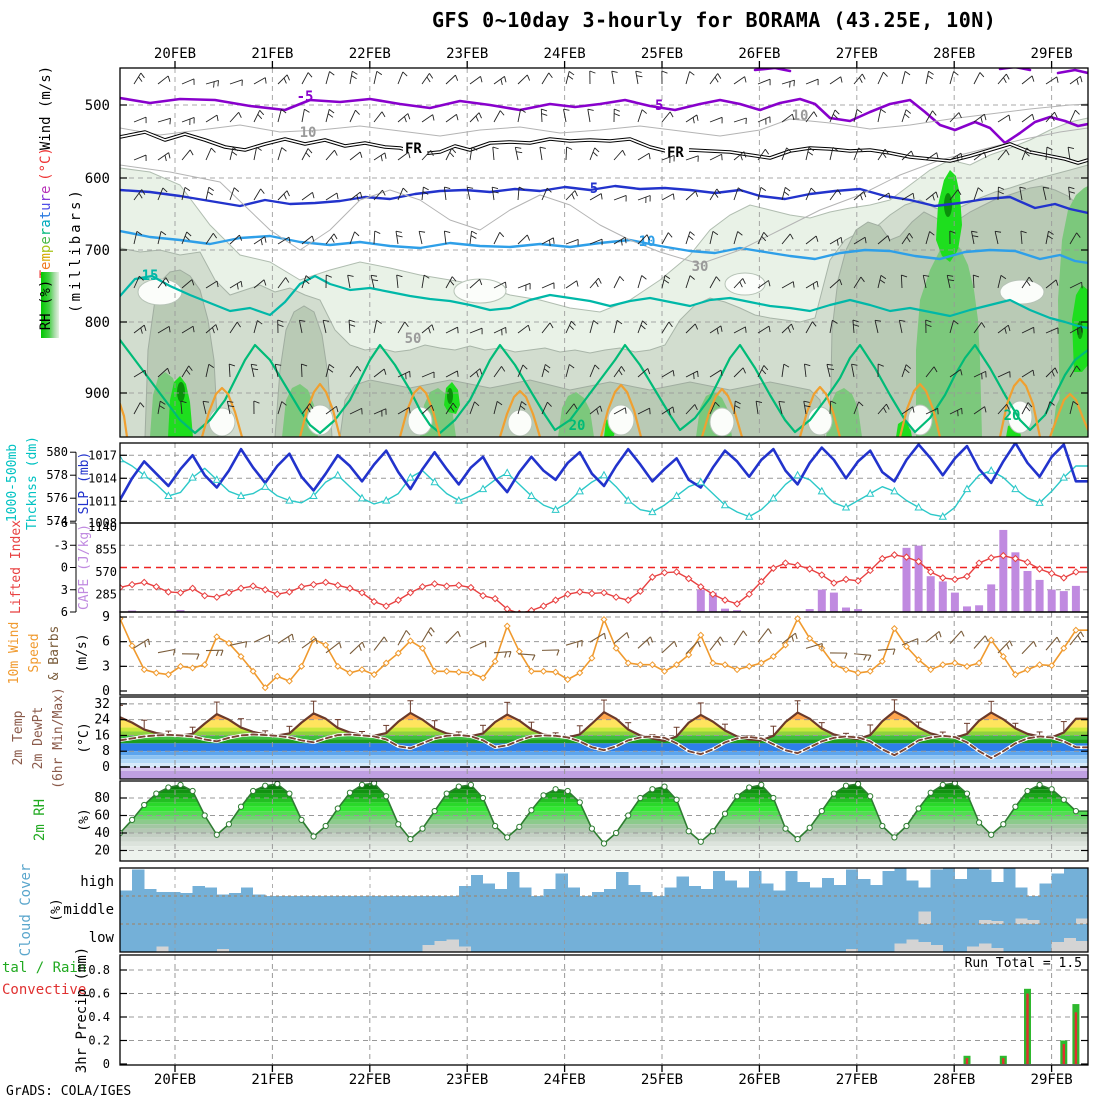 The height and width of the screenshot is (1100, 1100). What do you see at coordinates (102, 816) in the screenshot?
I see `rh-tick-label: 60` at bounding box center [102, 816].